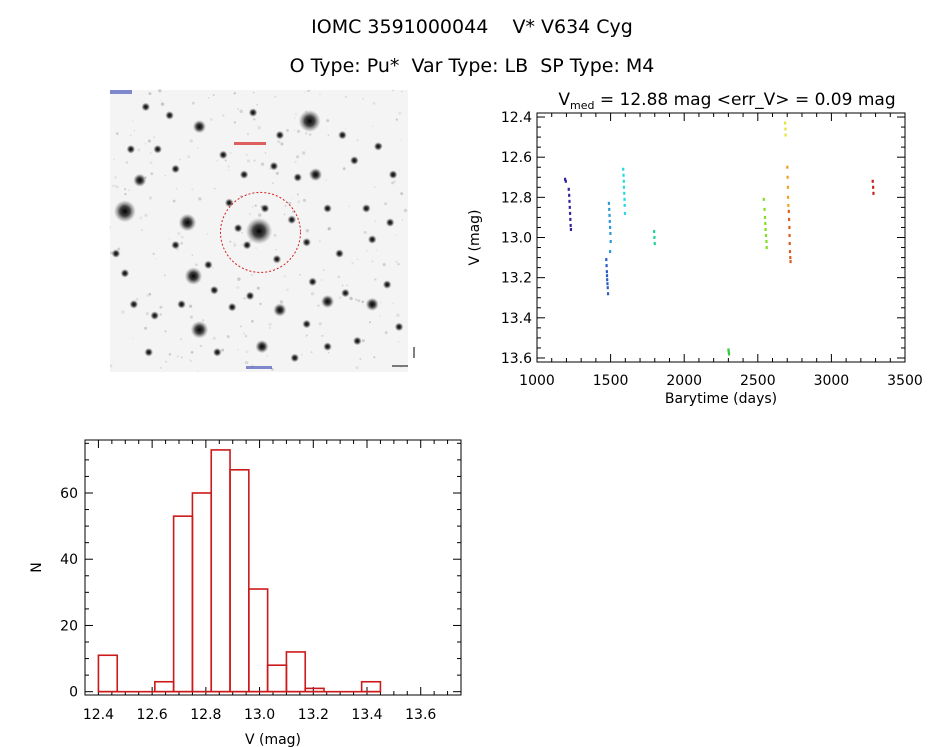 The width and height of the screenshot is (944, 747). Describe the element at coordinates (726, 101) in the screenshot. I see `lc-title: Vmed = 12.88 mag <err_V> = 0.09 mag` at that location.